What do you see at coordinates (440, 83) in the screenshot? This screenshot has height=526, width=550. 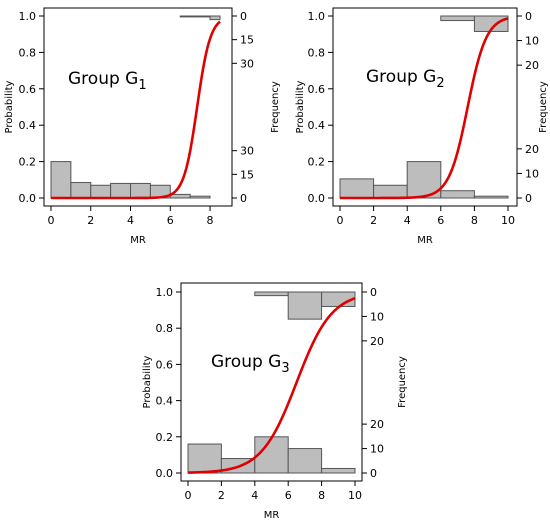 I see `group-label-subscript: 2` at bounding box center [440, 83].